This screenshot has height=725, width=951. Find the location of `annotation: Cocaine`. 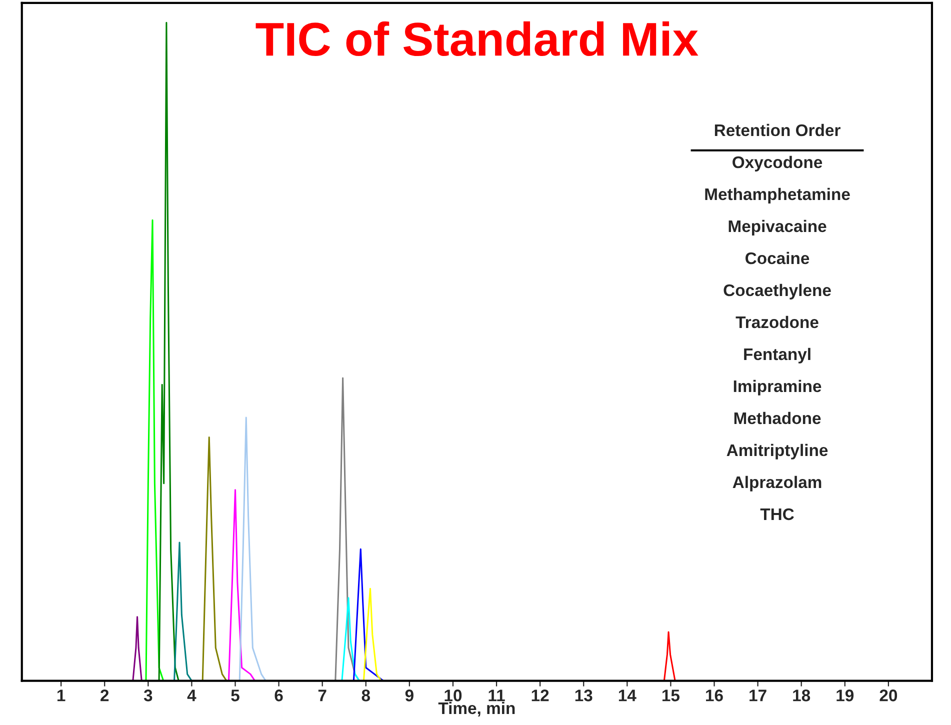

annotation: Cocaine is located at coordinates (778, 258).